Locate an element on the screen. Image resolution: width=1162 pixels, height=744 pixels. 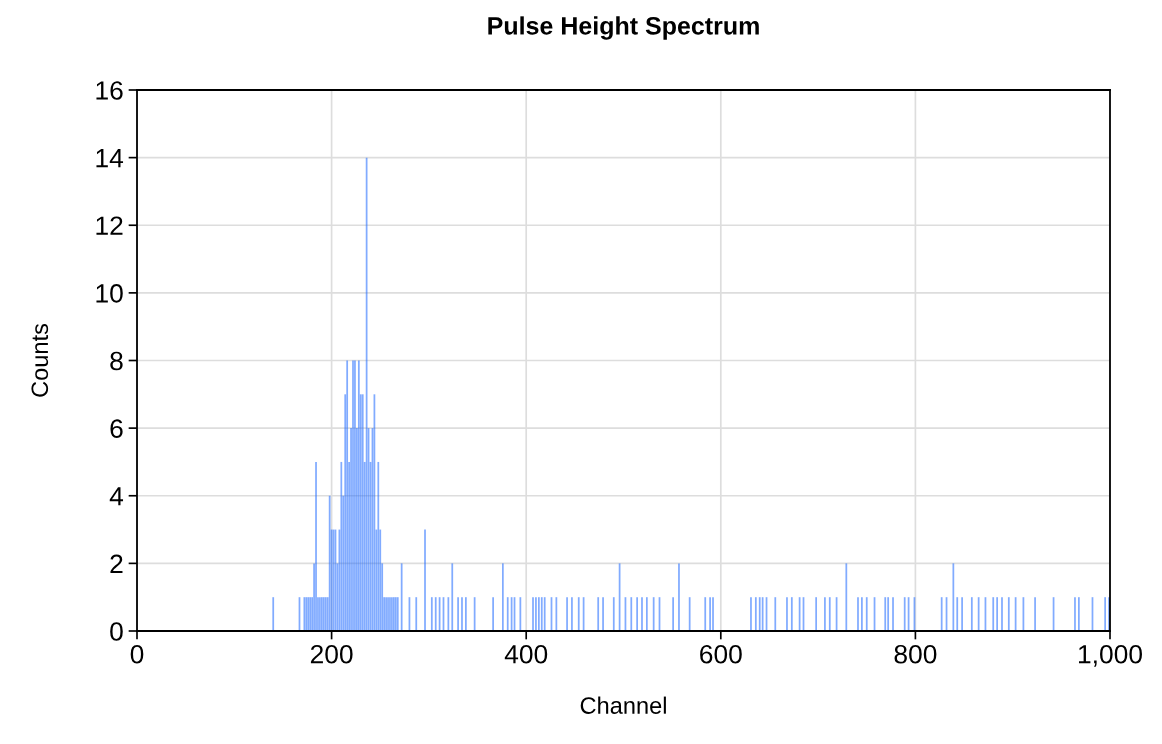
chart-title: Pulse Height Spectrum is located at coordinates (623, 28).